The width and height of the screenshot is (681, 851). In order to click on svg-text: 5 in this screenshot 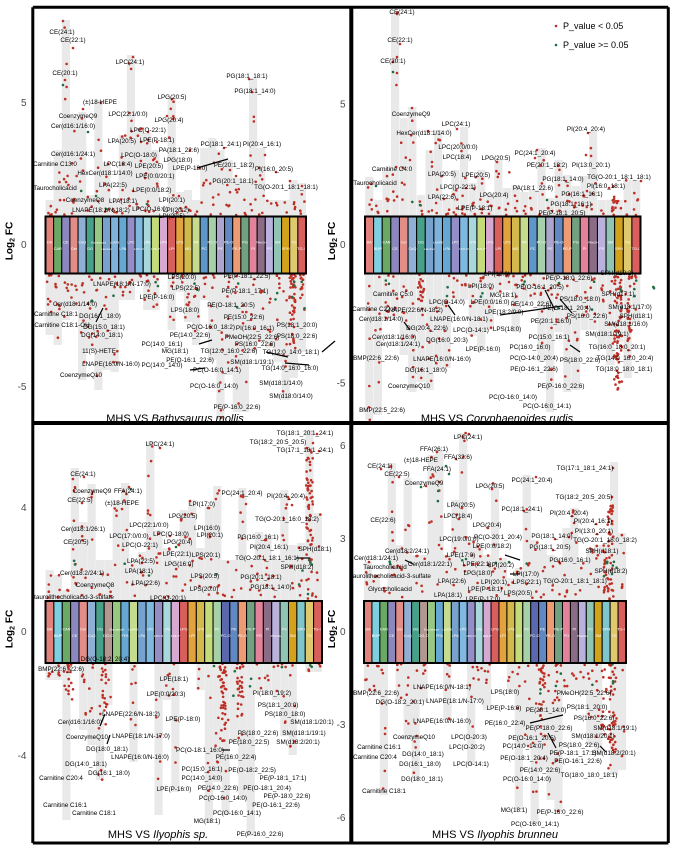, I will do `click(343, 105)`.